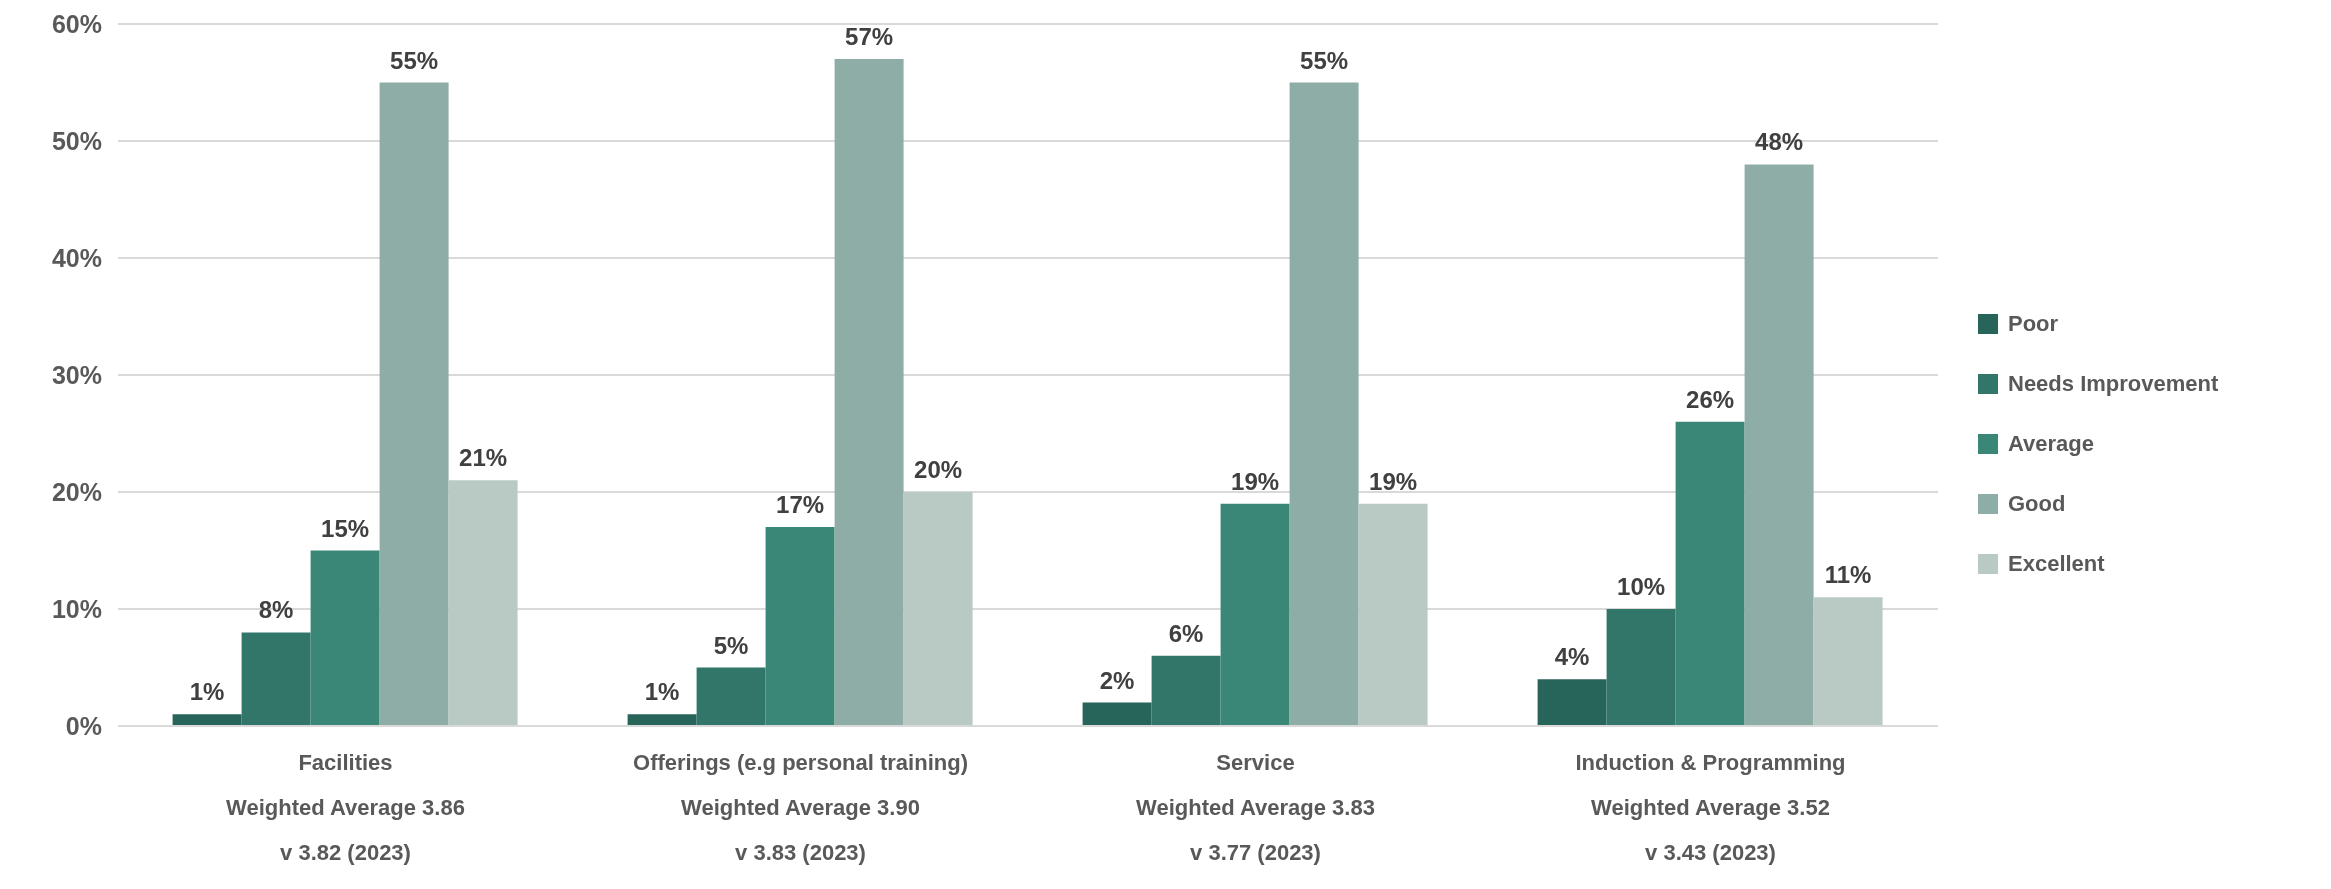 The image size is (2331, 889). I want to click on x-tick-label: Induction & Programming Weighted Average 3.52 v 3.43 (2023), so click(1710, 807).